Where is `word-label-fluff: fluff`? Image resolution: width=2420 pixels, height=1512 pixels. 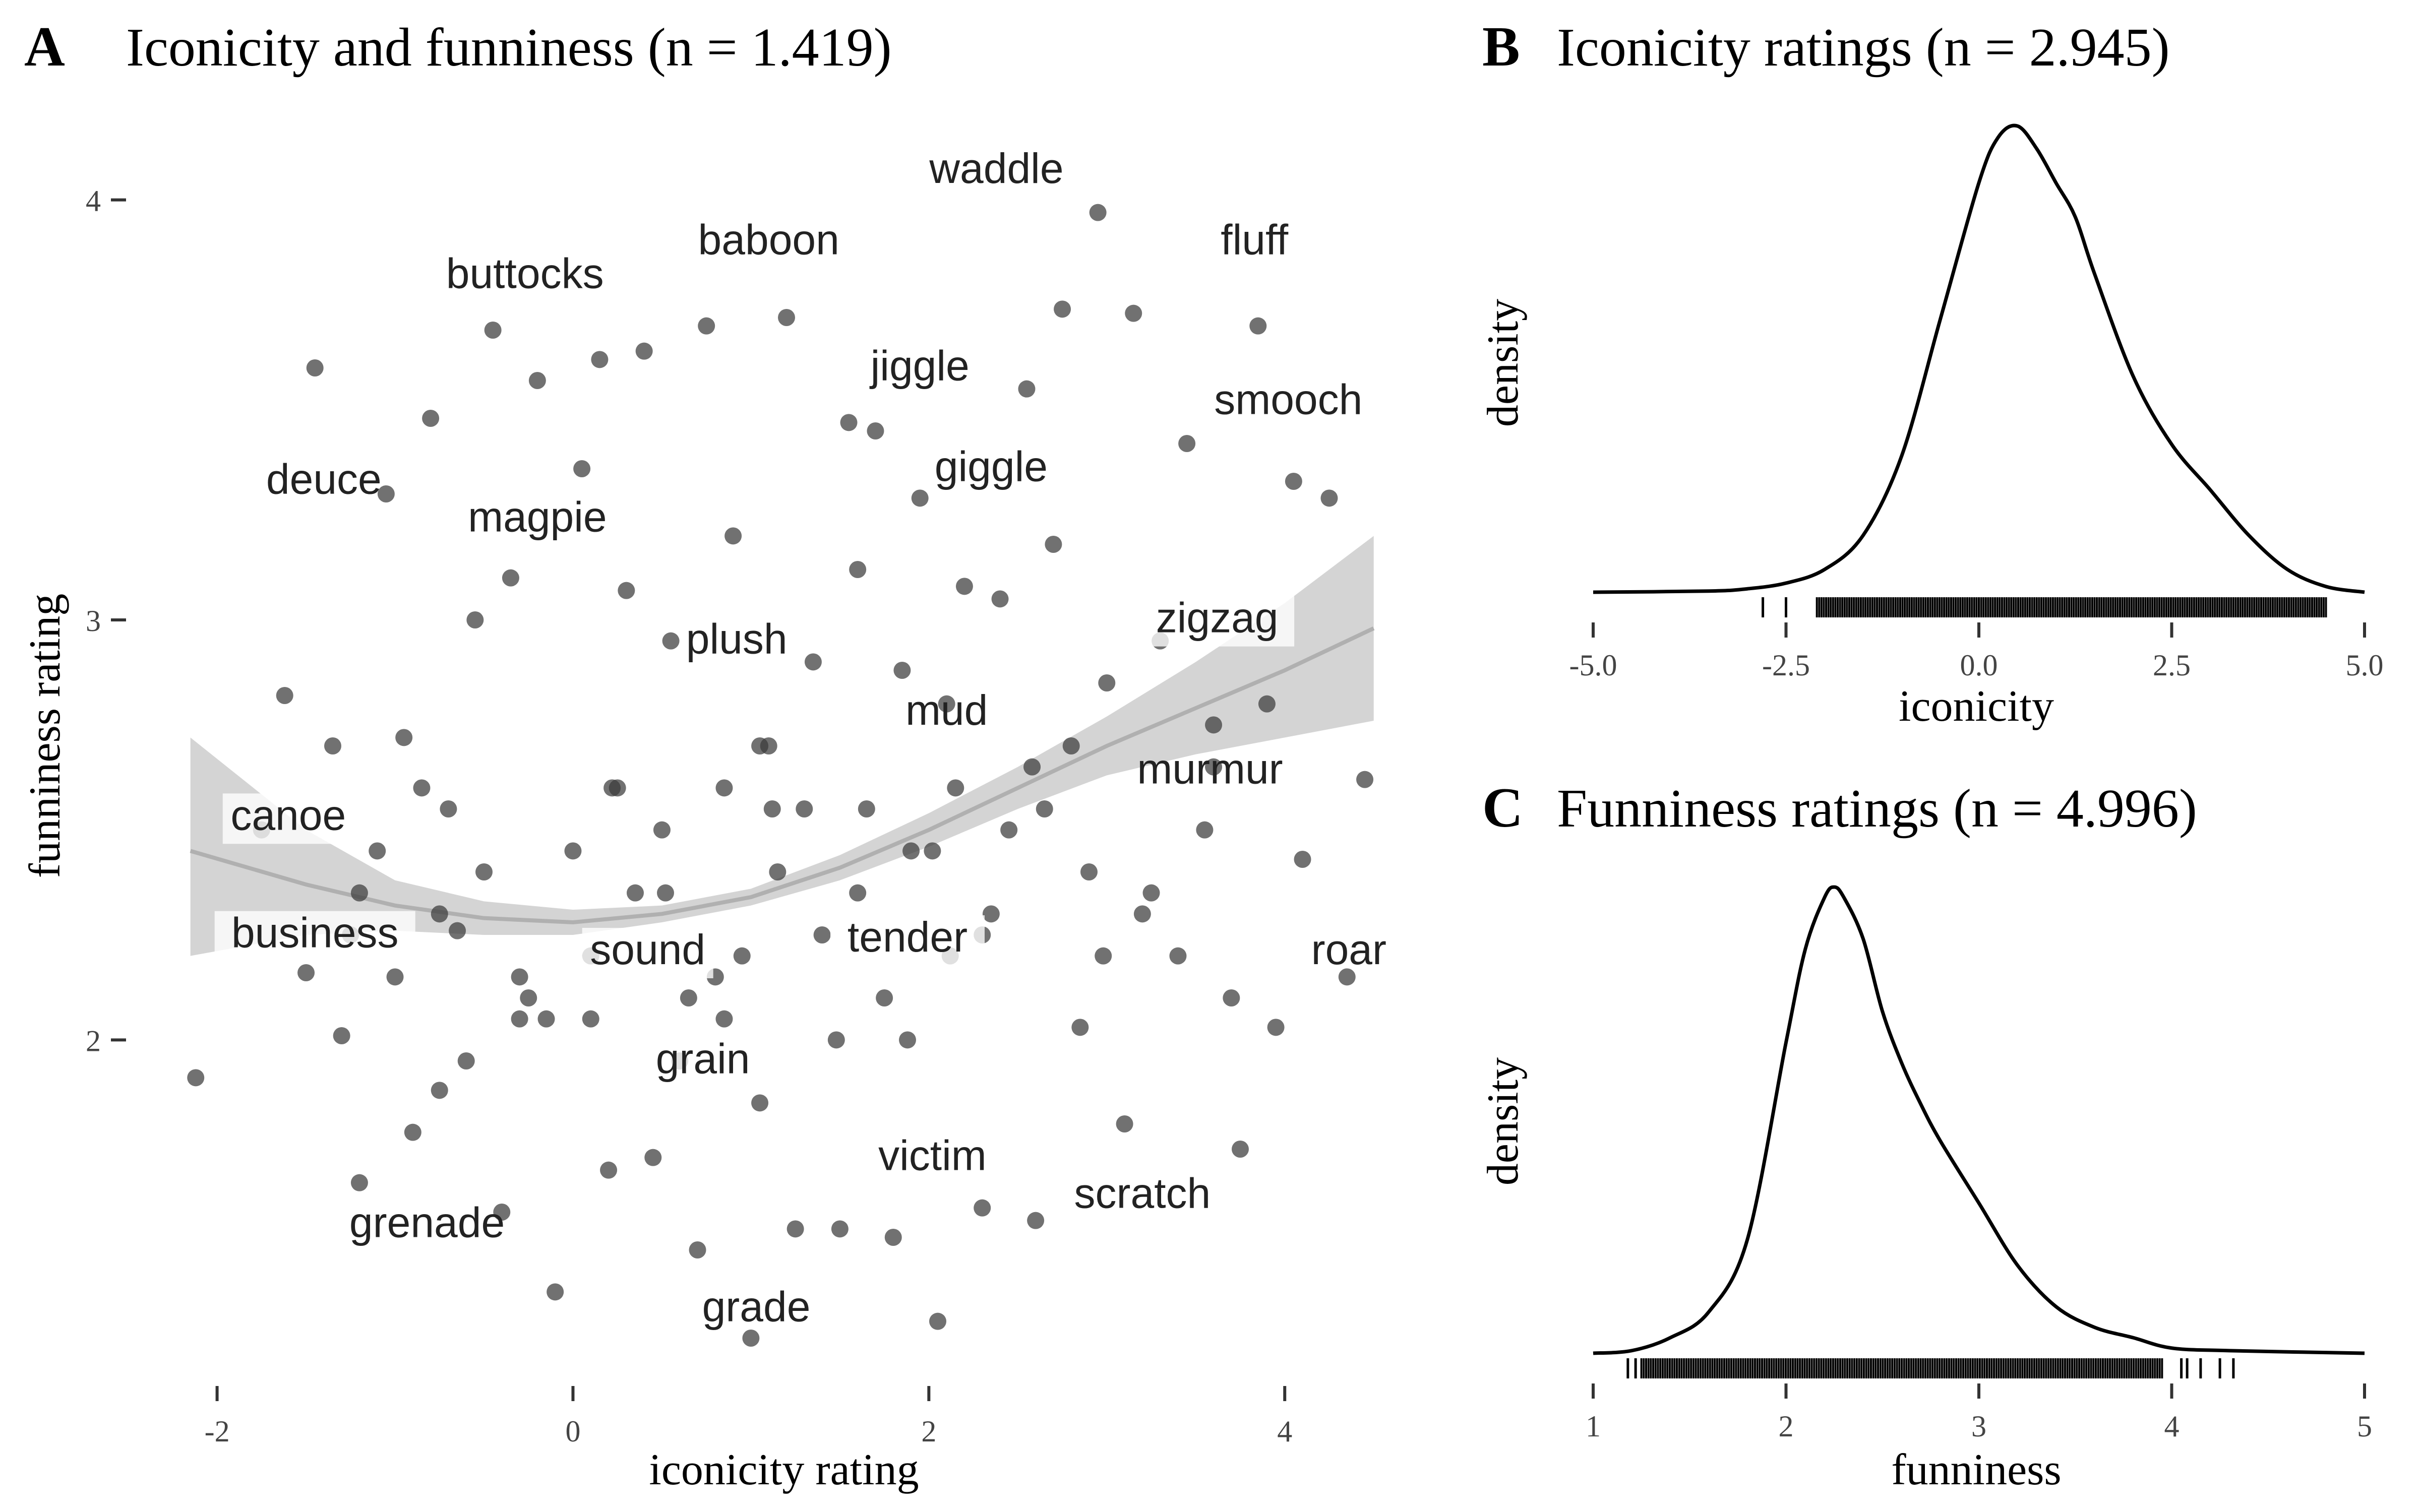 word-label-fluff: fluff is located at coordinates (1255, 240).